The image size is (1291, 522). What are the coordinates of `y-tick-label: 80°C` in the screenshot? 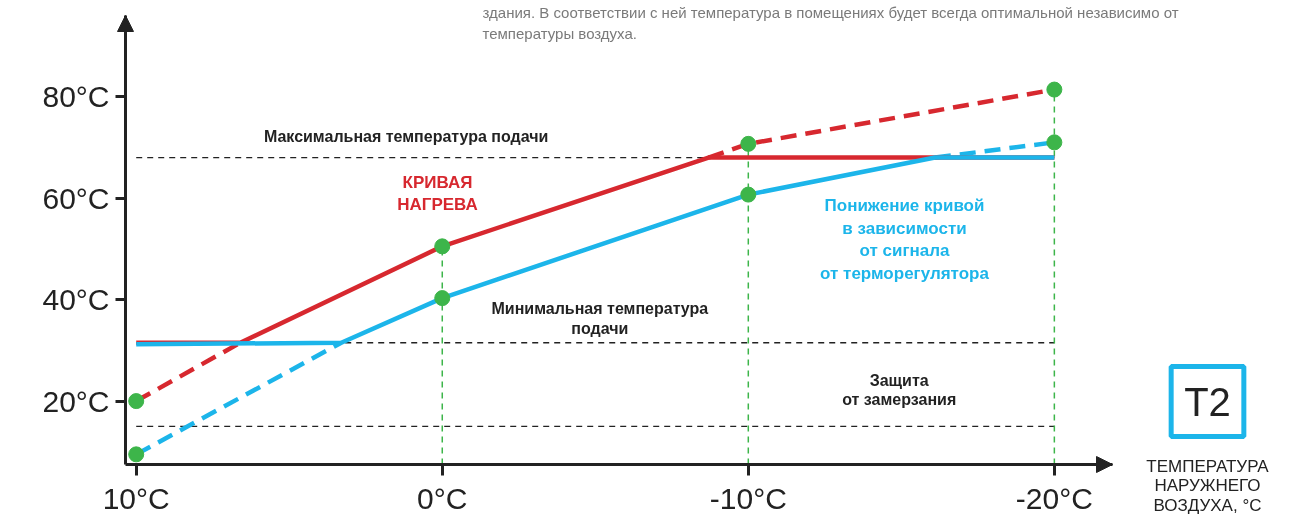 It's located at (76, 97).